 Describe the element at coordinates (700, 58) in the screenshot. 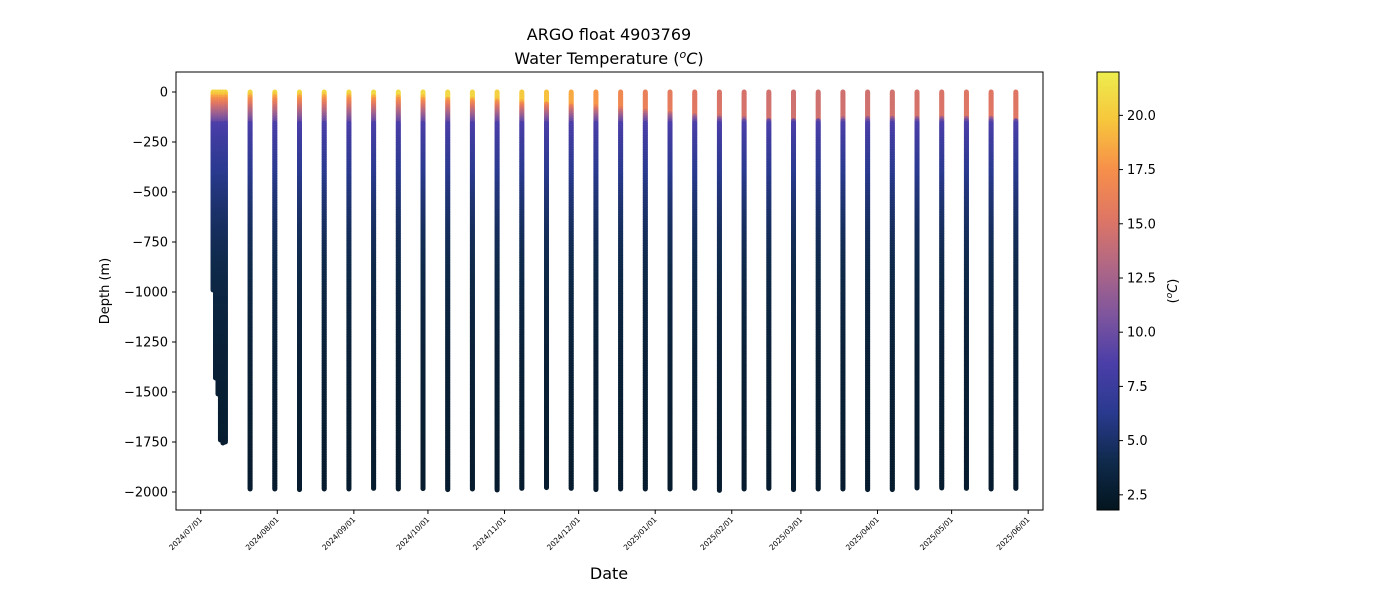

I see `subtitle-suffix: )` at that location.